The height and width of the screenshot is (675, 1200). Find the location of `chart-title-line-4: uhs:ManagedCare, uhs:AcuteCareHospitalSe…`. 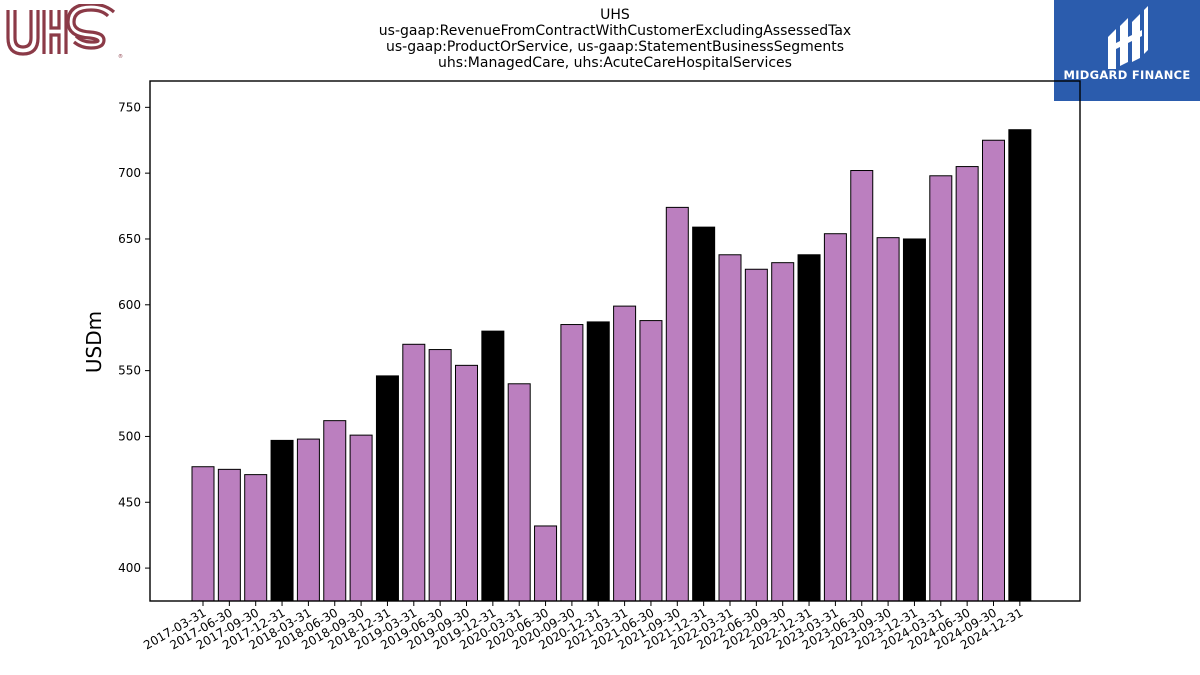

chart-title-line-4: uhs:ManagedCare, uhs:AcuteCareHospitalSe… is located at coordinates (615, 63).